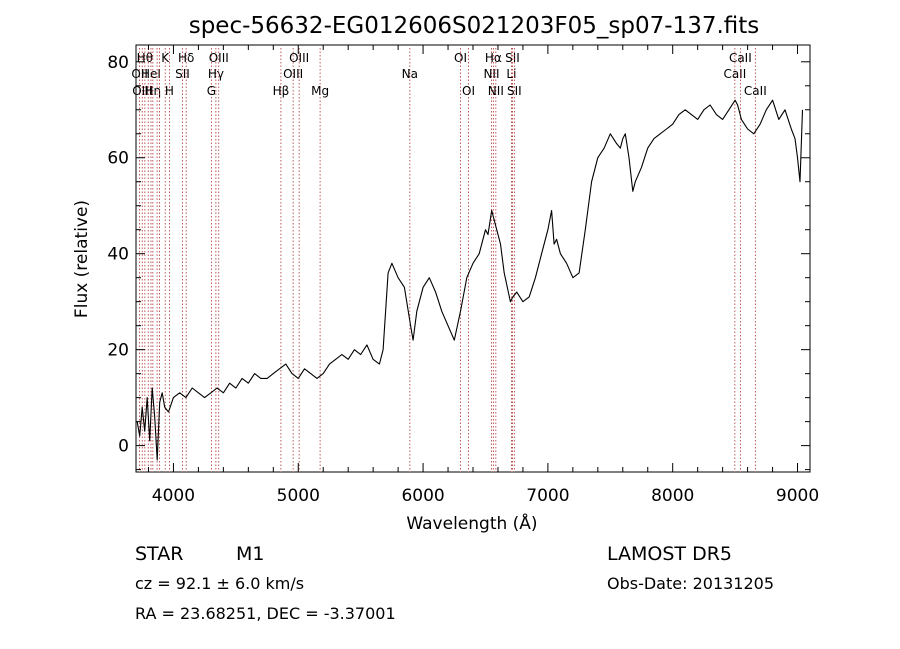  What do you see at coordinates (169, 91) in the screenshot?
I see `line-marker-label: H` at bounding box center [169, 91].